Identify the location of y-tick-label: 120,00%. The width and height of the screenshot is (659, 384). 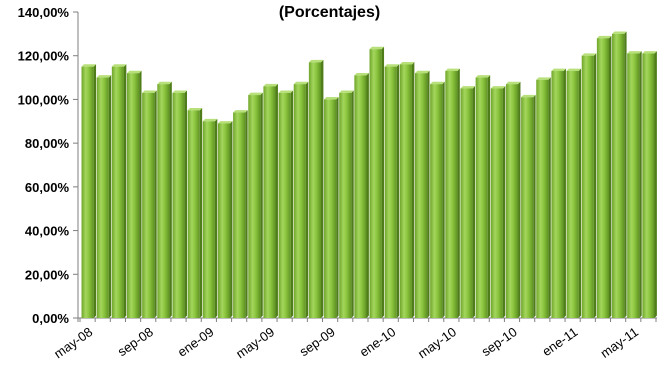
(44, 56).